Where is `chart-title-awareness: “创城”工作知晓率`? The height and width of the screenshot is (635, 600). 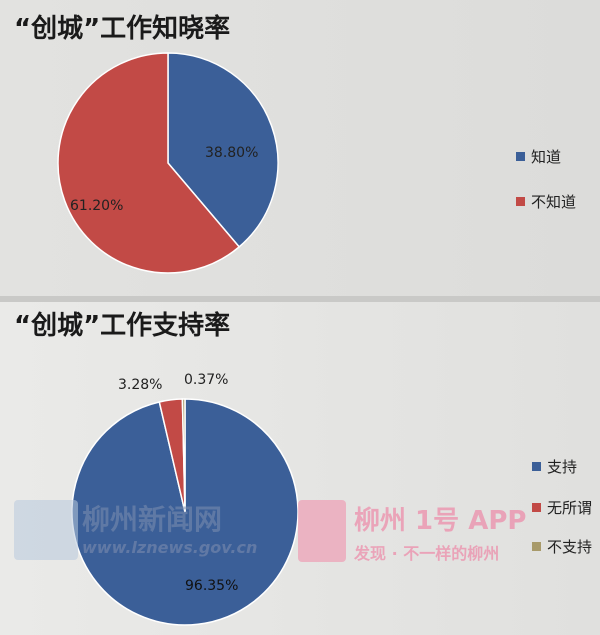
chart-title-awareness: “创城”工作知晓率 is located at coordinates (122, 29).